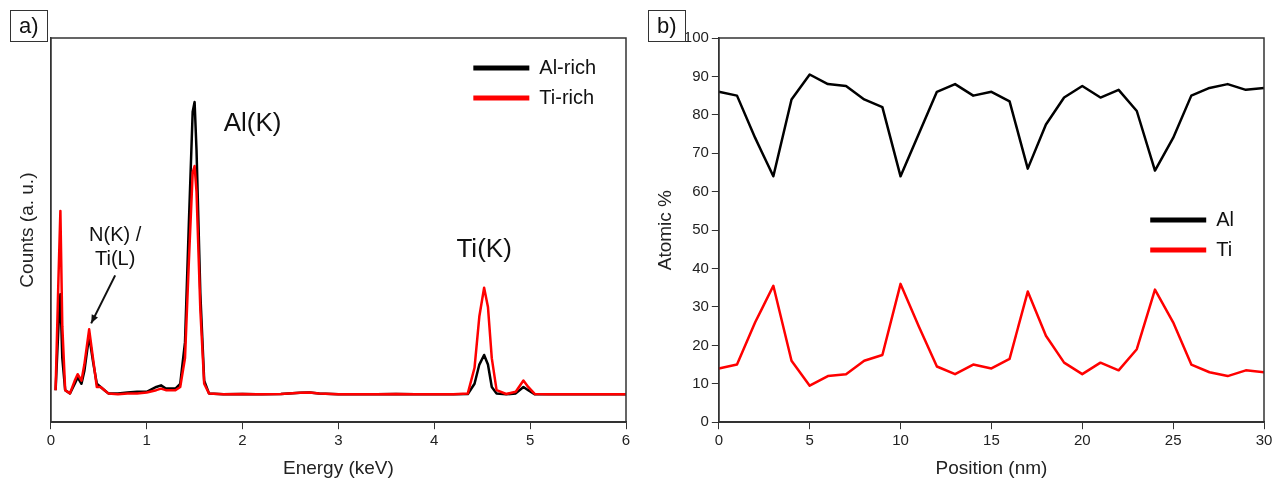 Image resolution: width=1284 pixels, height=496 pixels. I want to click on x-tick-label: 20, so click(1082, 440).